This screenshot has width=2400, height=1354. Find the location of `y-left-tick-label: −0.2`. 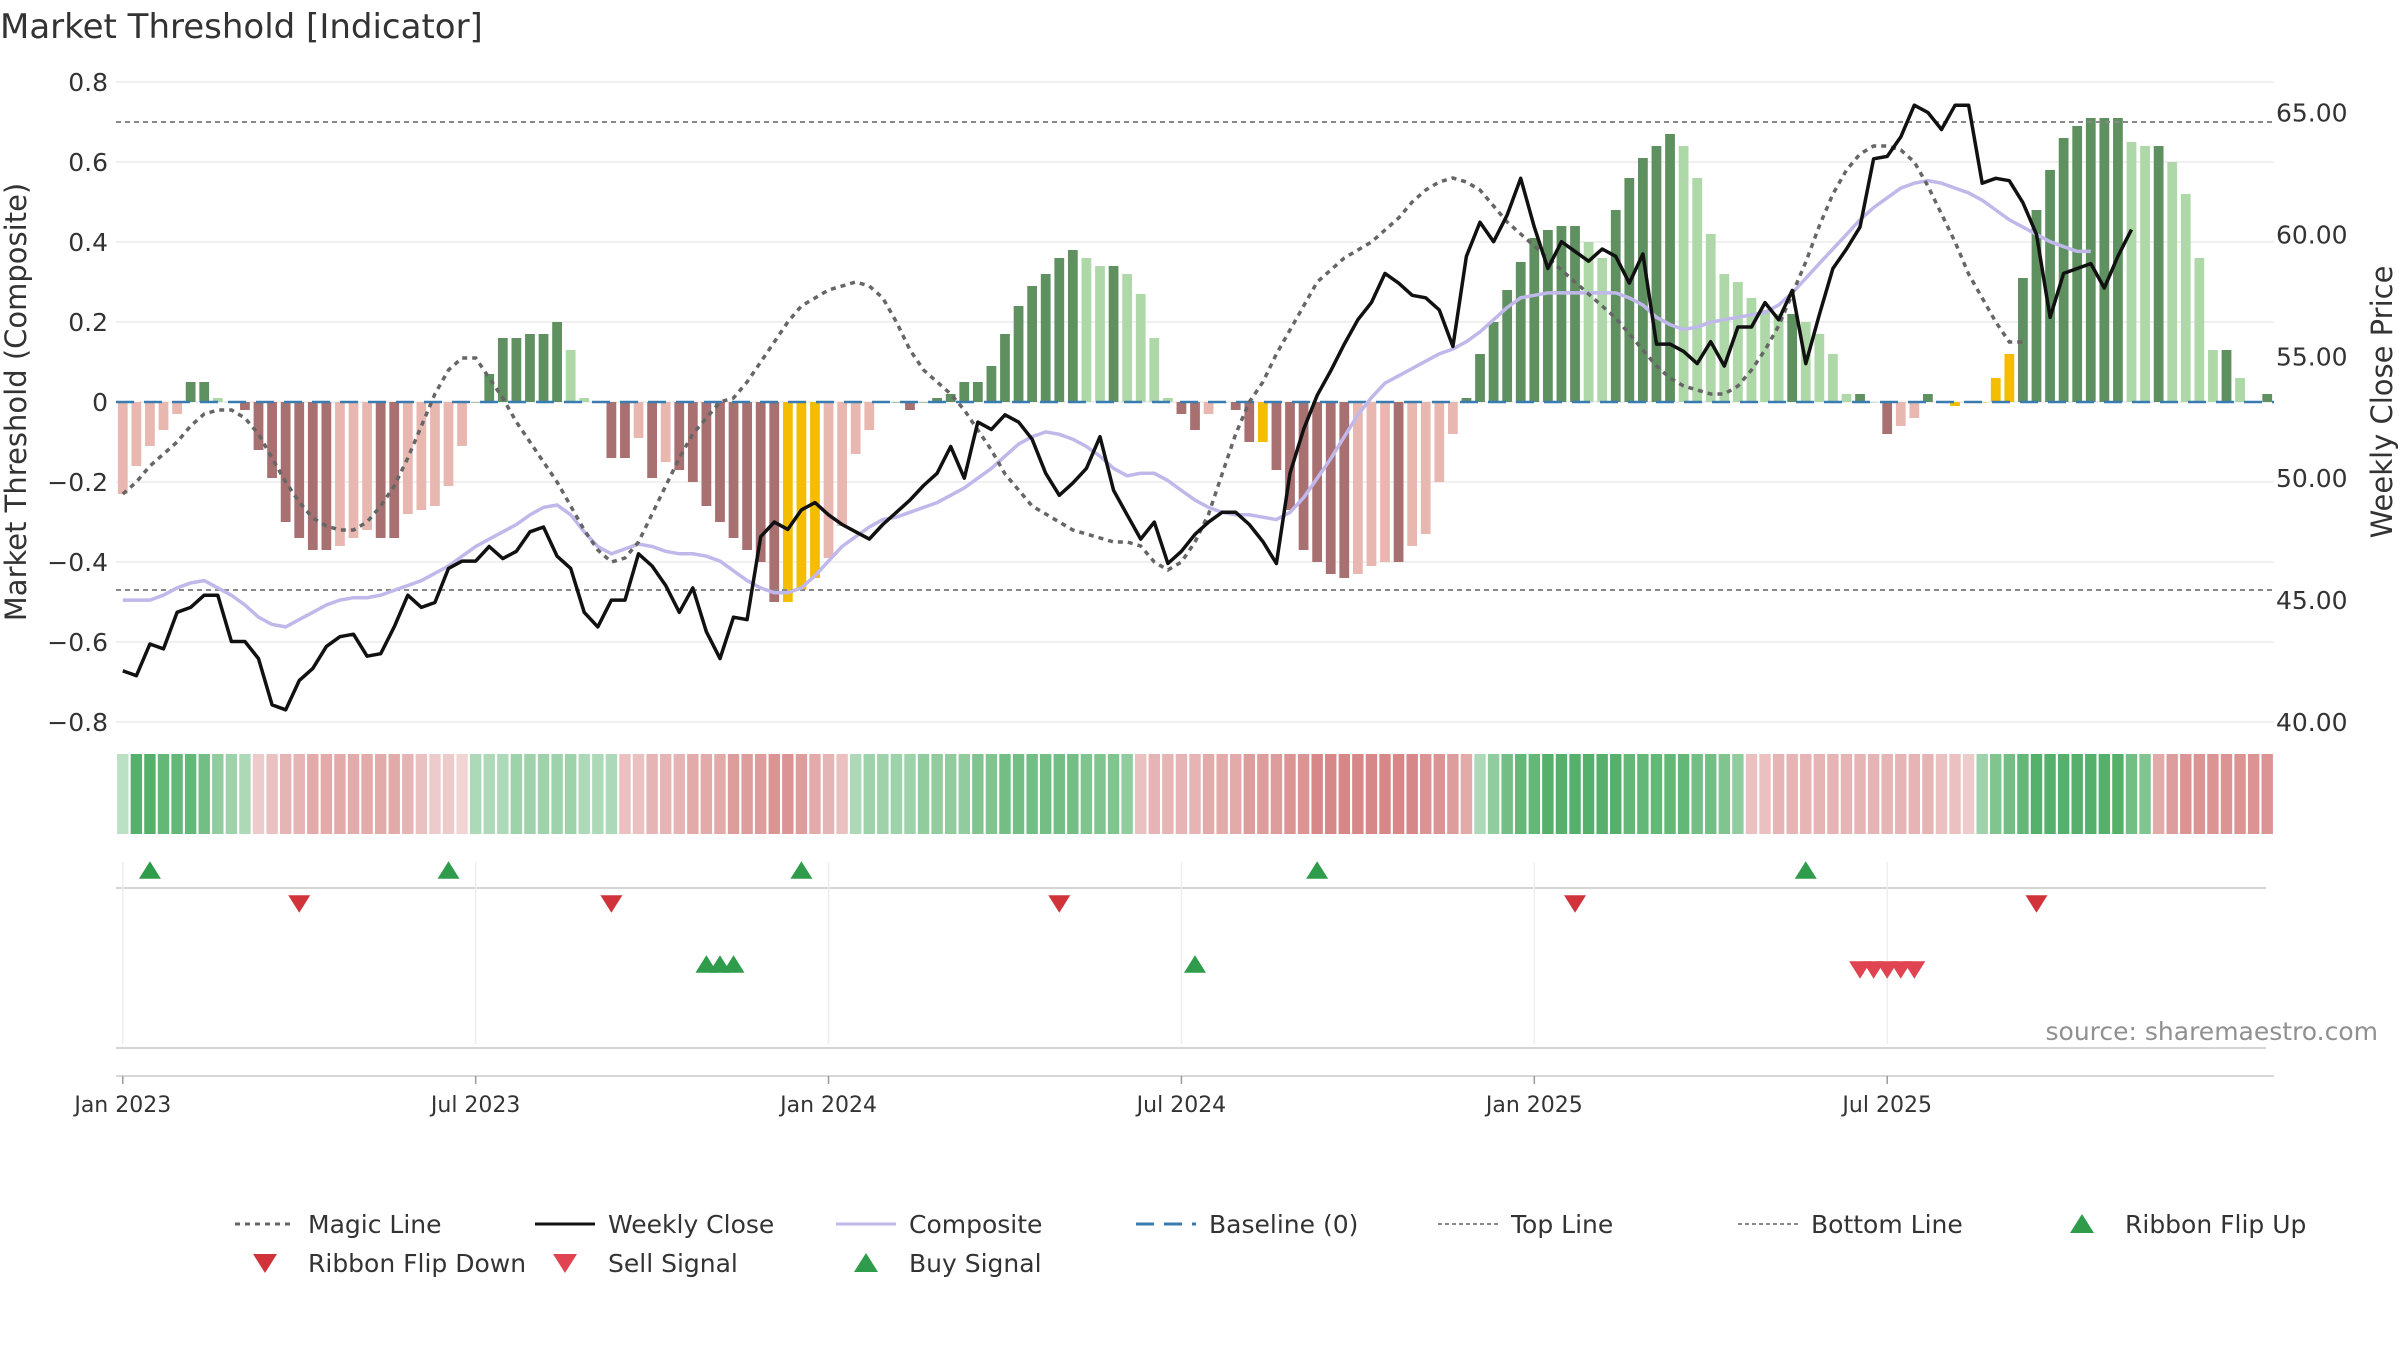

y-left-tick-label: −0.2 is located at coordinates (77, 482).